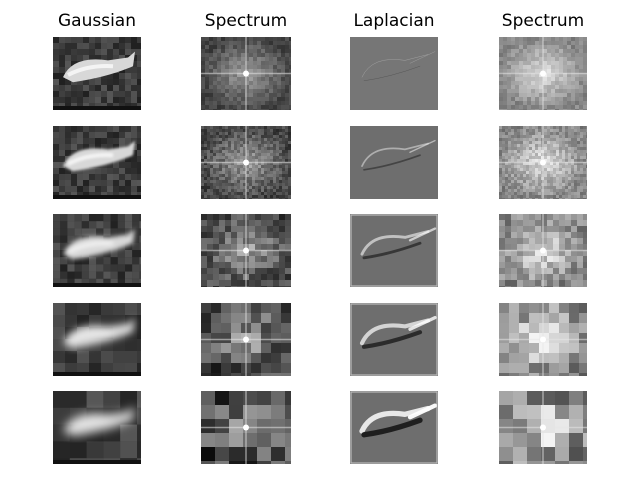  Describe the element at coordinates (97, 21) in the screenshot. I see `column-title-0: Gaussian` at that location.